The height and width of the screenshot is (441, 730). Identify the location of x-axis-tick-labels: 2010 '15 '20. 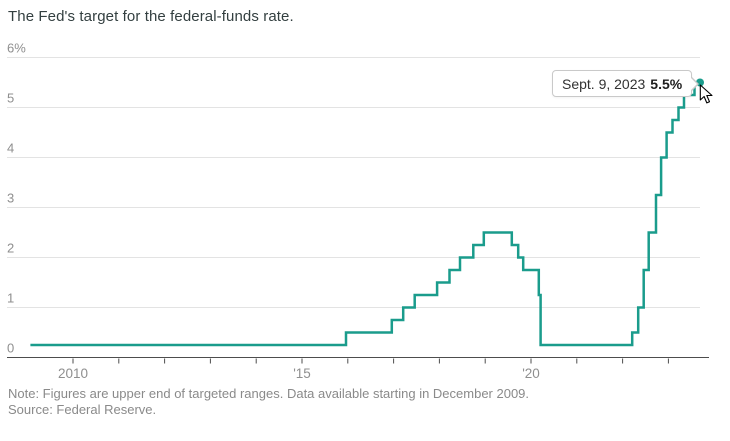
(299, 373).